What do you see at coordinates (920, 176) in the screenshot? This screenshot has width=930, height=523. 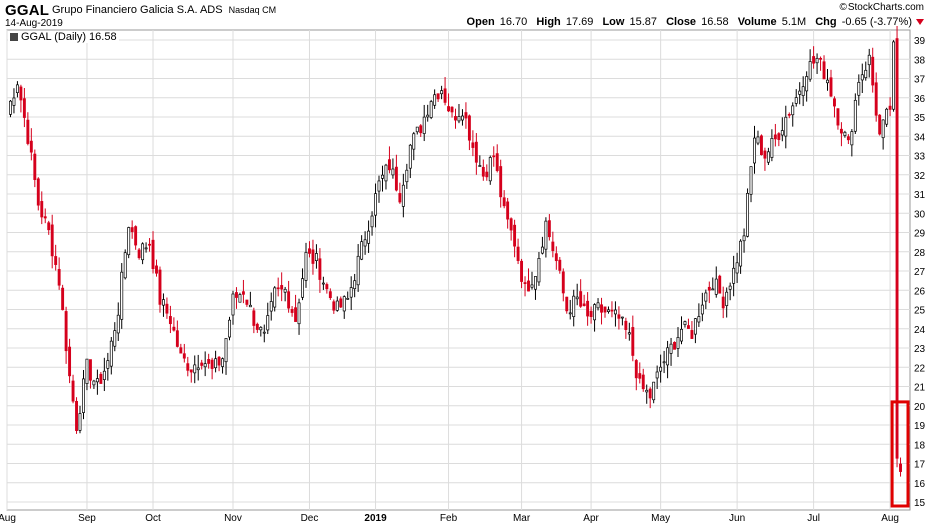 I see `y-tick-label: 32` at bounding box center [920, 176].